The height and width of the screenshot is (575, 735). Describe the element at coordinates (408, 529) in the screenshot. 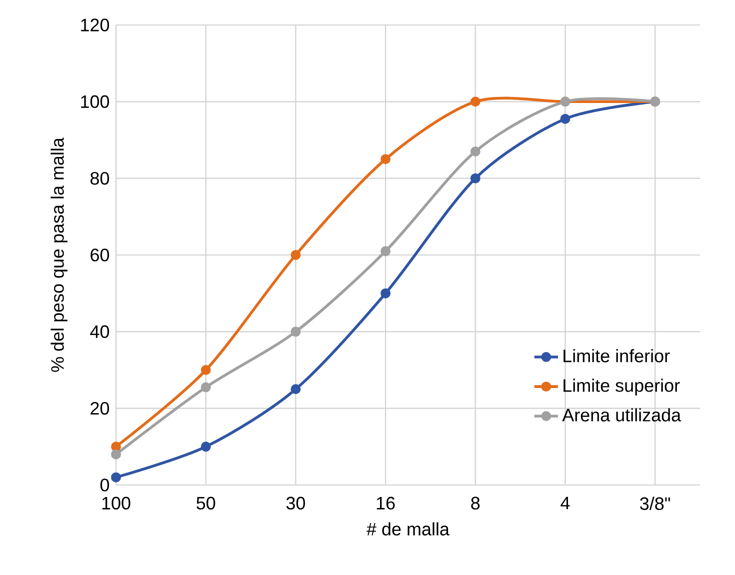

I see `x-axis-title: # de malla` at that location.